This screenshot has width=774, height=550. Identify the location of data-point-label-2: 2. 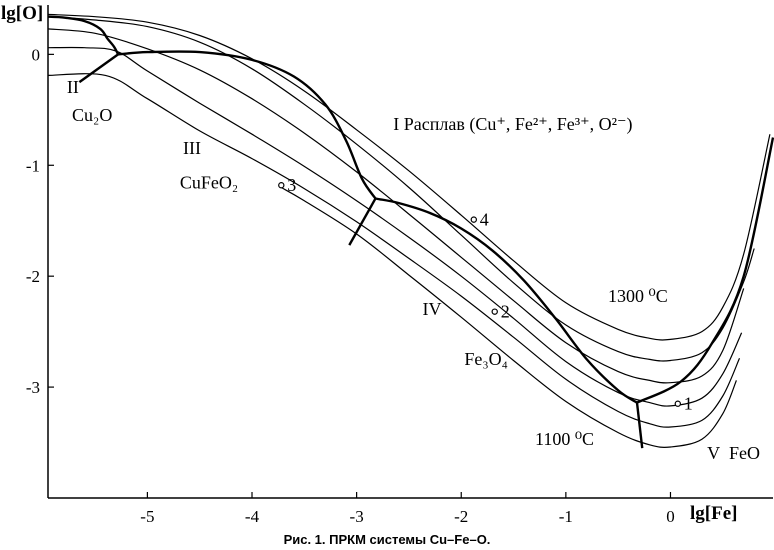
(505, 312).